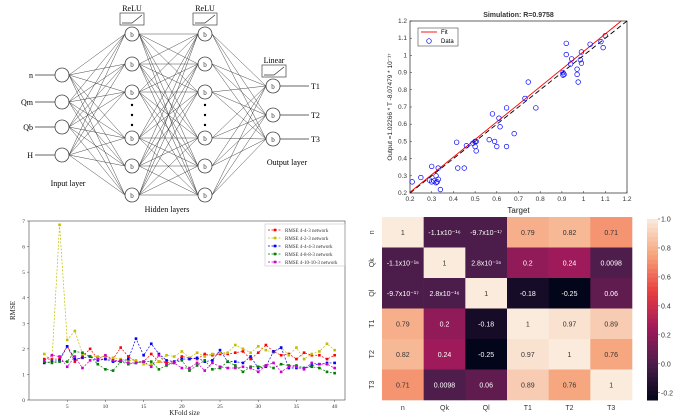 The image size is (680, 420). I want to click on x-tick-label: 20, so click(182, 407).